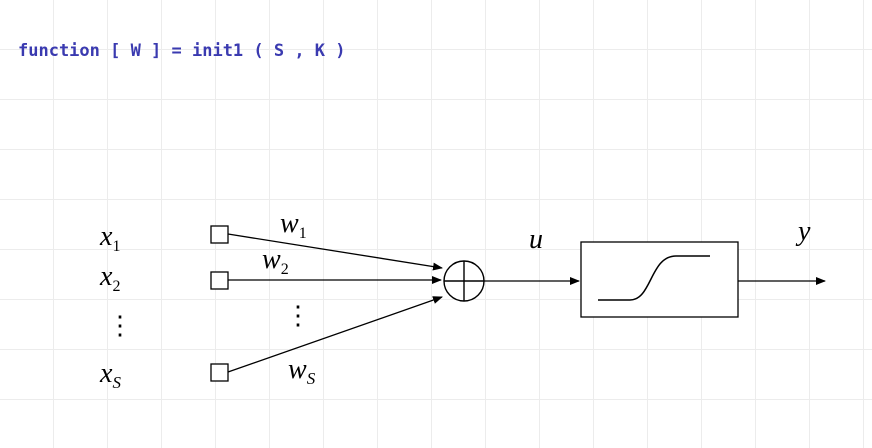 Image resolution: width=872 pixels, height=448 pixels. What do you see at coordinates (464, 281) in the screenshot?
I see `summation-circle-icon` at bounding box center [464, 281].